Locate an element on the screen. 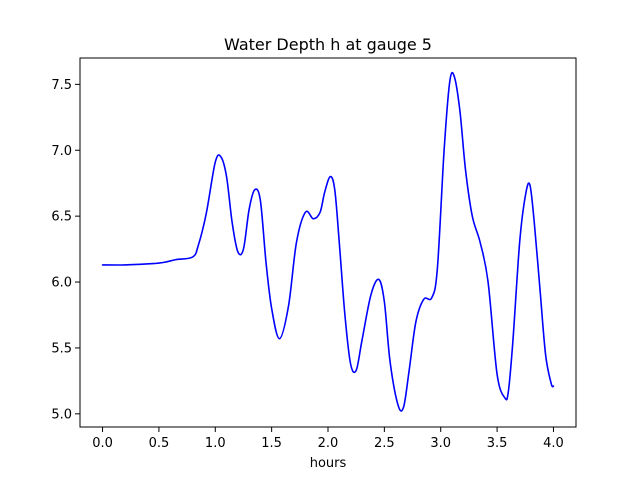 Image resolution: width=640 pixels, height=480 pixels. y-axis: 5.0 5.5 6.0 6.5 7.0 7.5 is located at coordinates (65, 250).